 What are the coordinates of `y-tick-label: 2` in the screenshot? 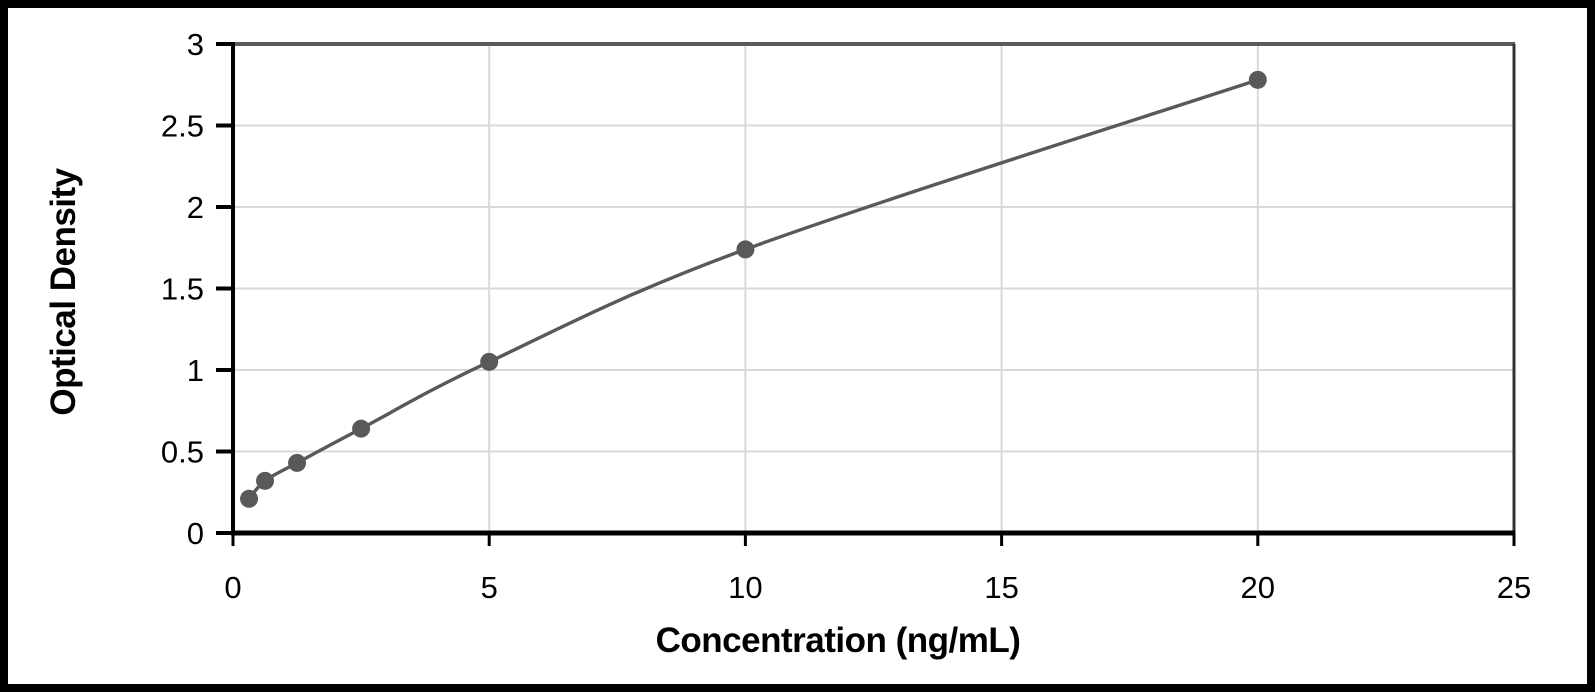 It's located at (195, 207).